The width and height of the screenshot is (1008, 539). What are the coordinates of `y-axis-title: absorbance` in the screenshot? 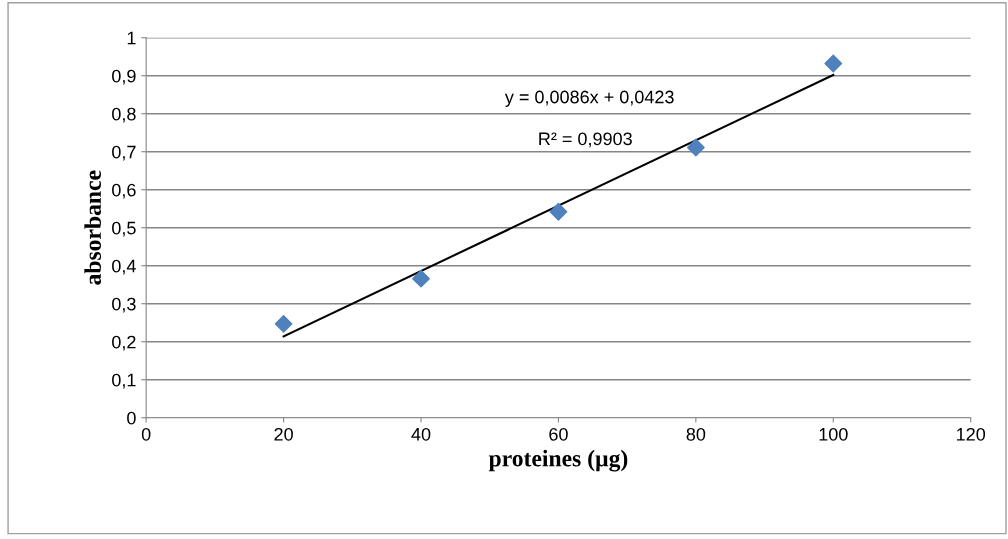 It's located at (92, 227).